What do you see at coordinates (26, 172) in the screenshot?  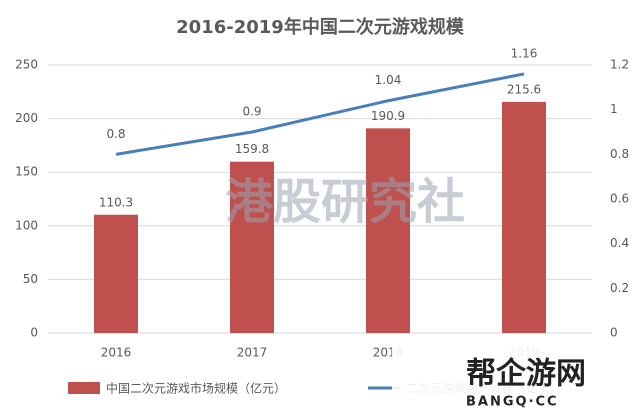 I see `y-tick-label: 150` at bounding box center [26, 172].